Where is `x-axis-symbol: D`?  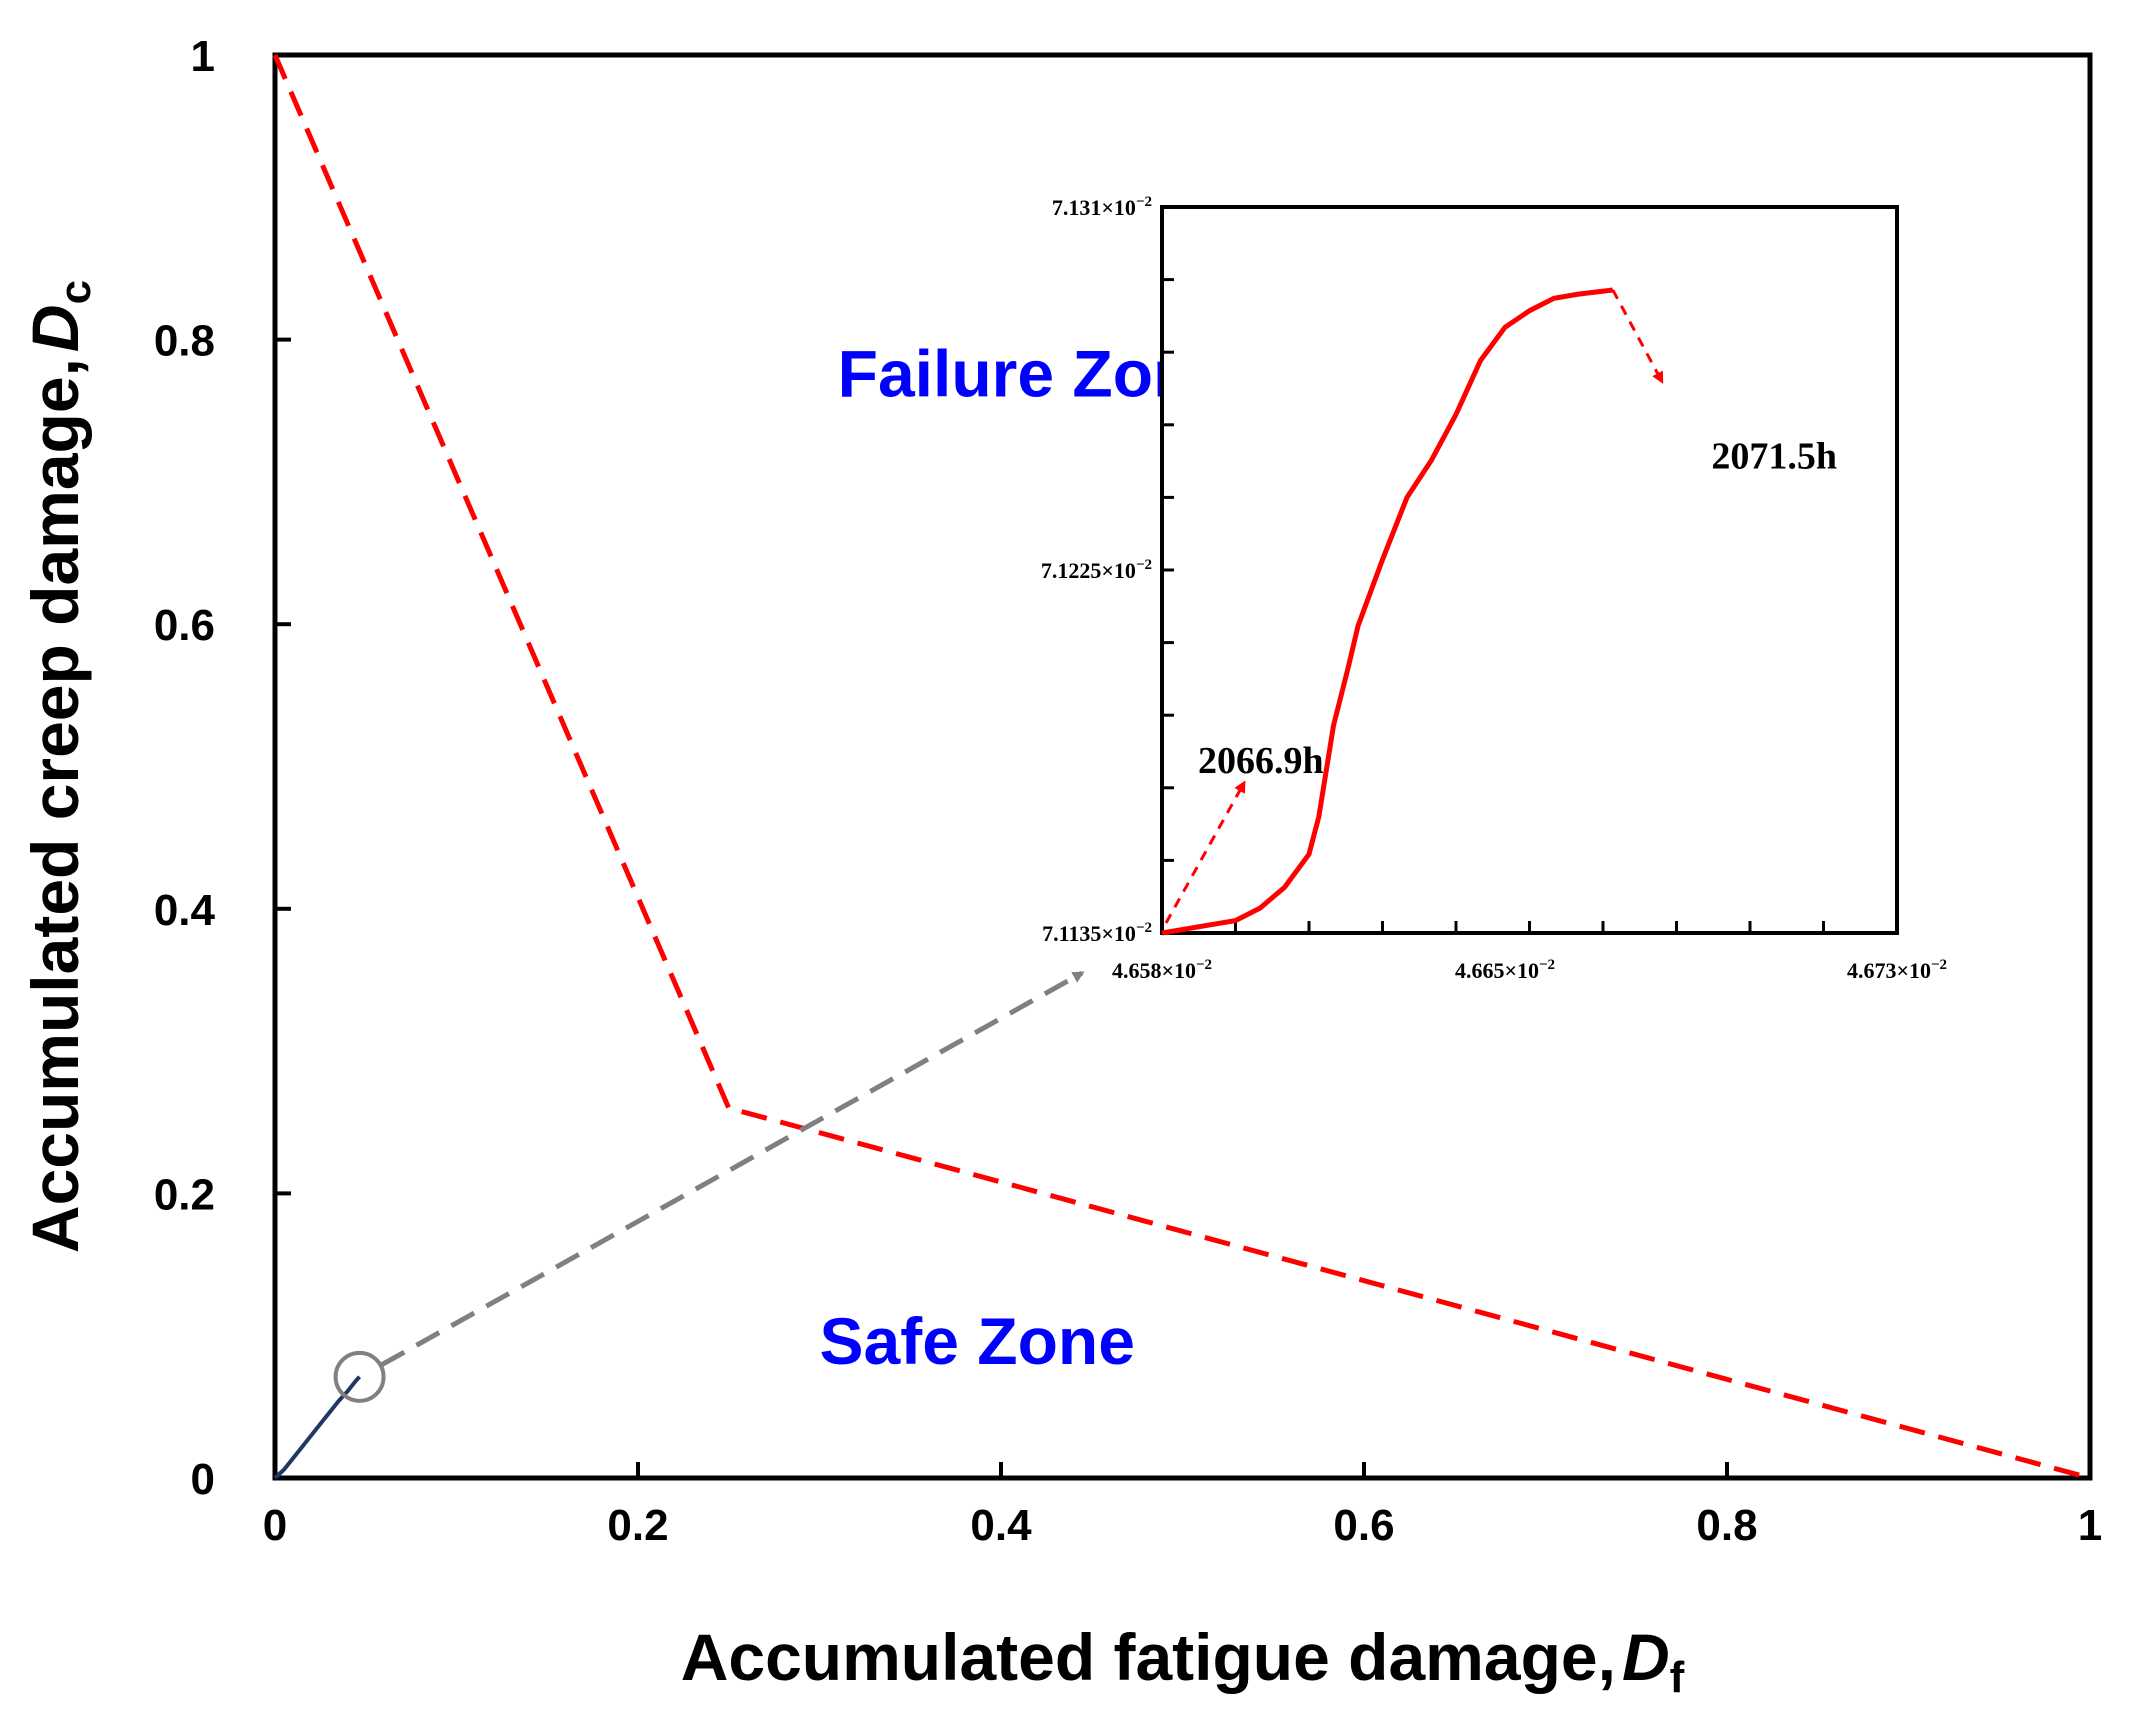 x-axis-symbol: D is located at coordinates (1646, 1657).